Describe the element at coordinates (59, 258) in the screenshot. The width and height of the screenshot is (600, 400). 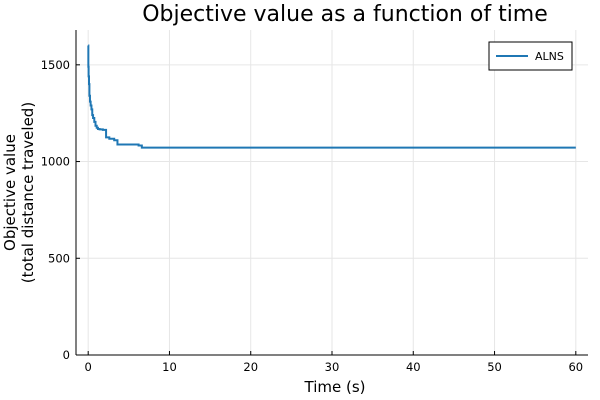
I see `y-tick-label-1: 500` at that location.